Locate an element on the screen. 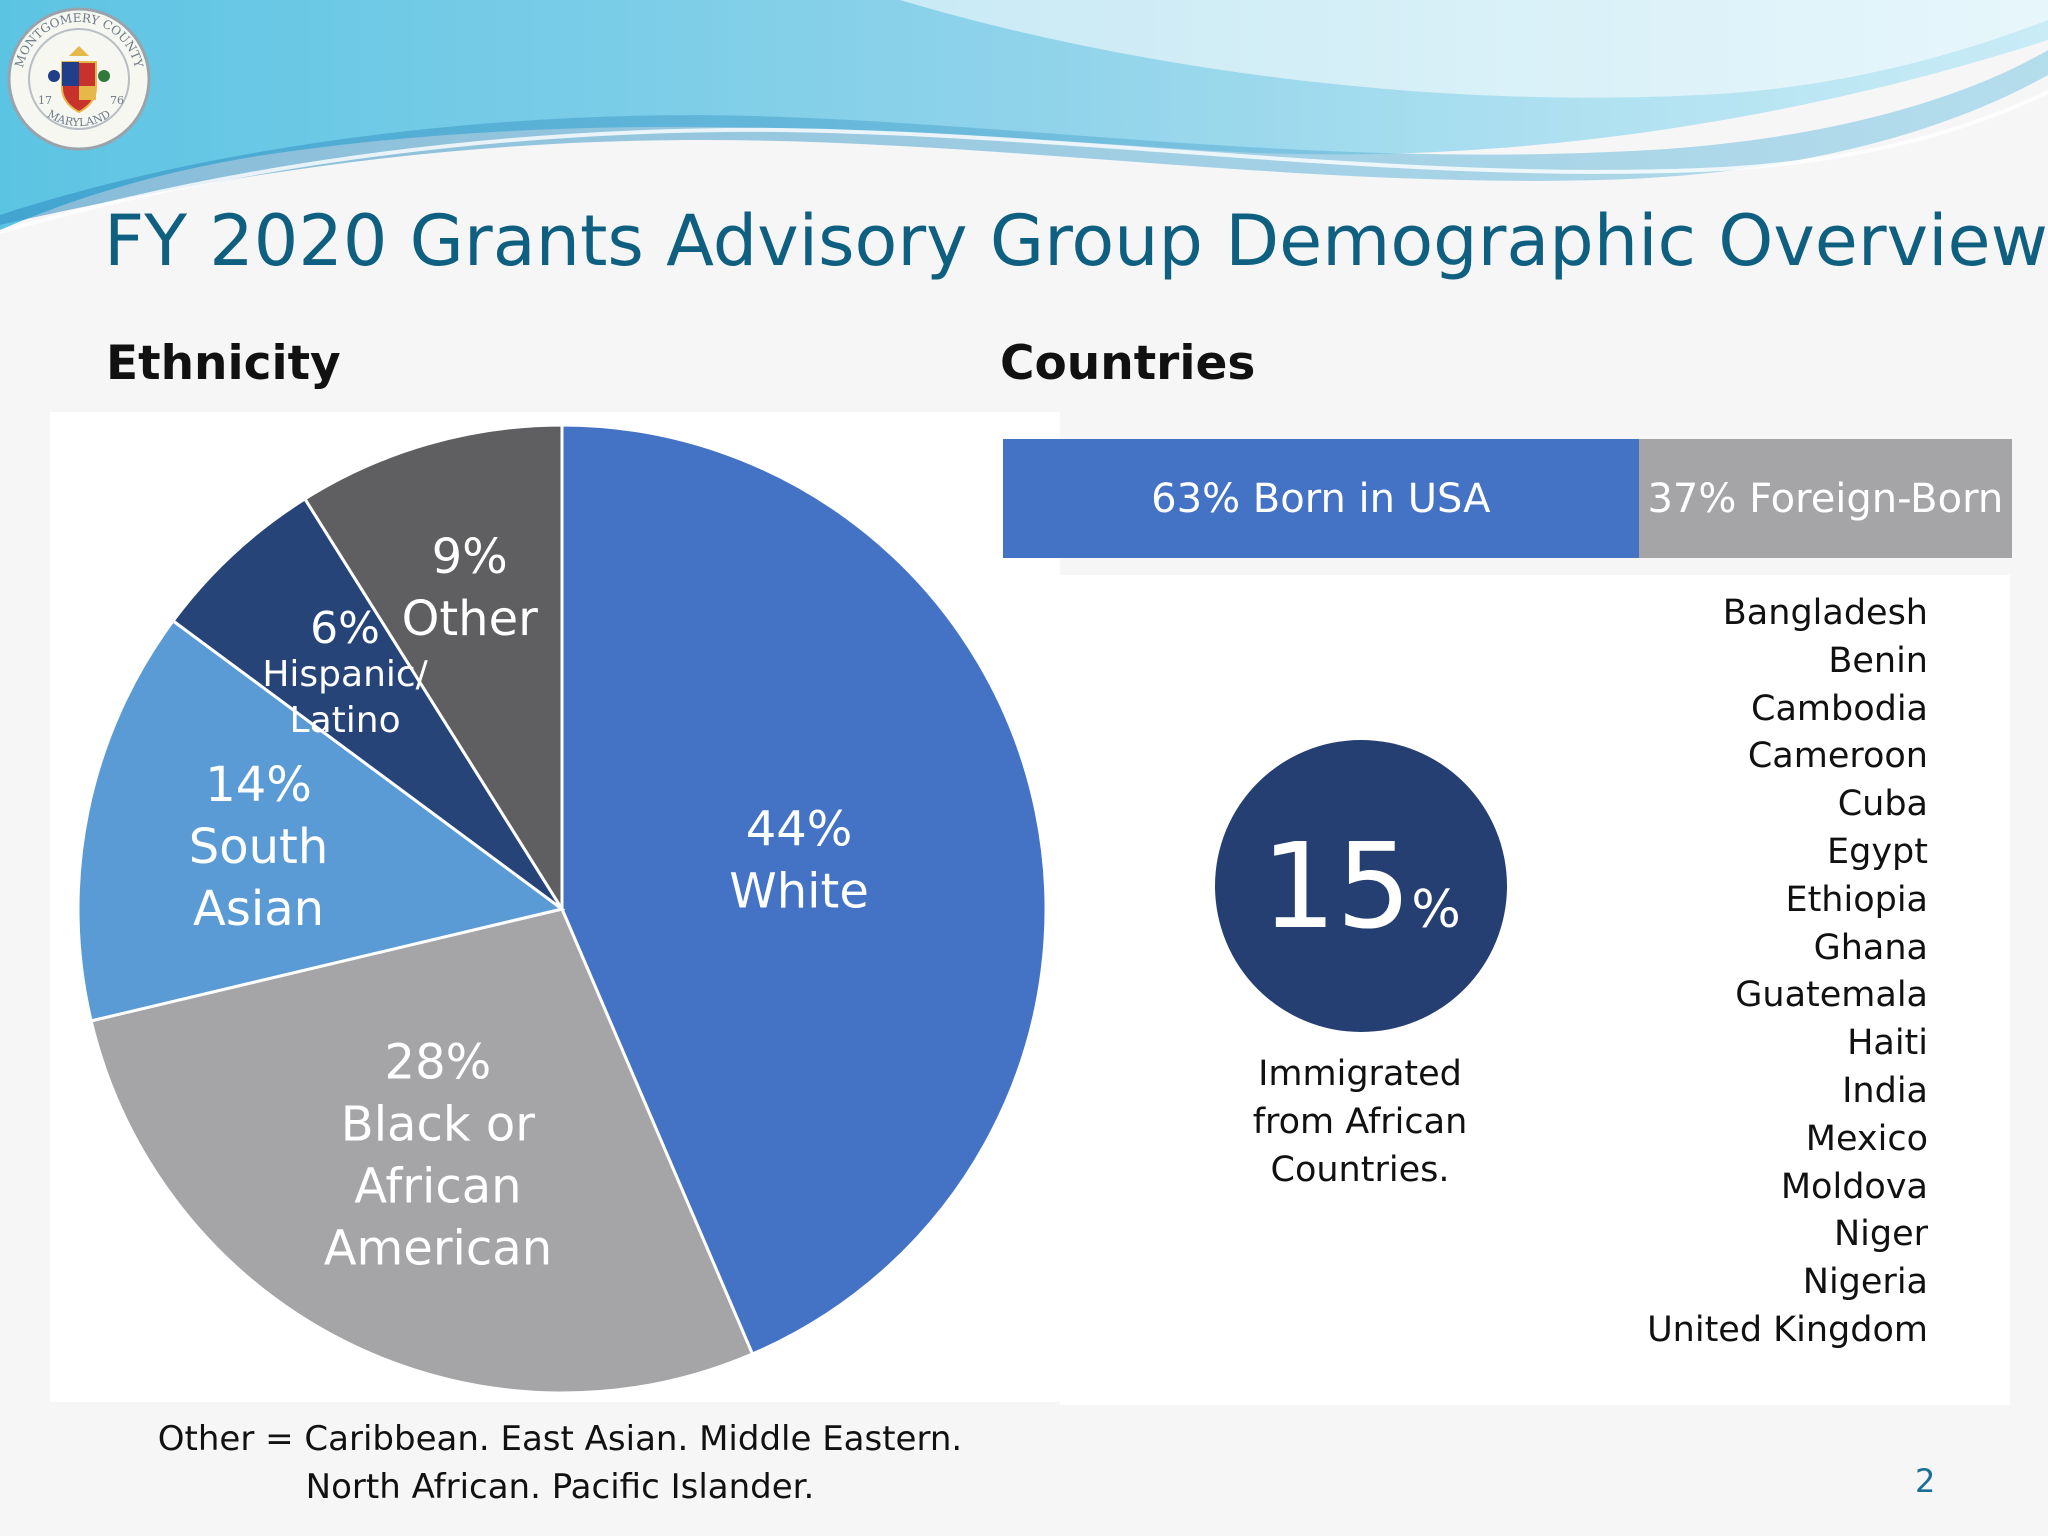  country-item: Mexico is located at coordinates (1866, 1138).